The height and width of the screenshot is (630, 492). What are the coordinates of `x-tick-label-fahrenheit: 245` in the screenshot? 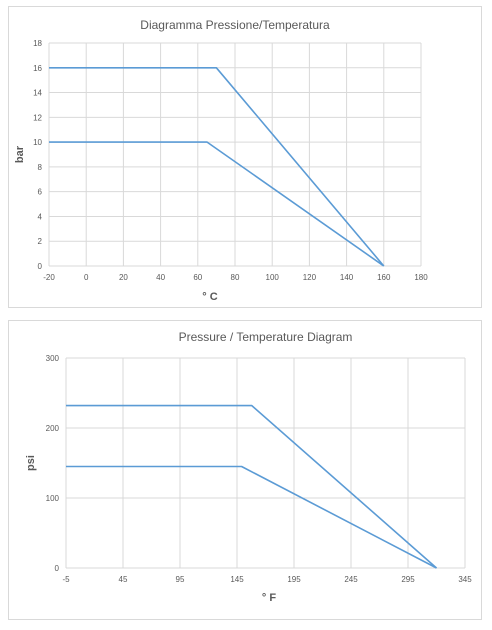 It's located at (351, 579).